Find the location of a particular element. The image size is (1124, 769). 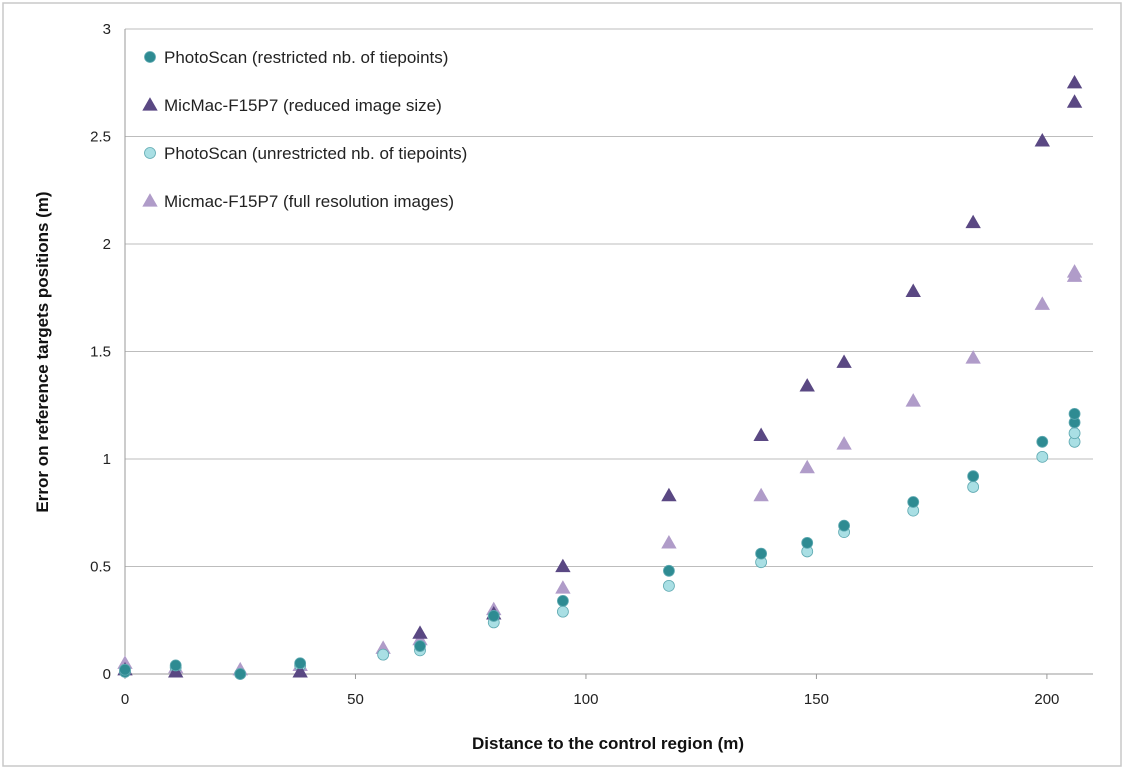

x-tick-label: 200 is located at coordinates (1046, 699).